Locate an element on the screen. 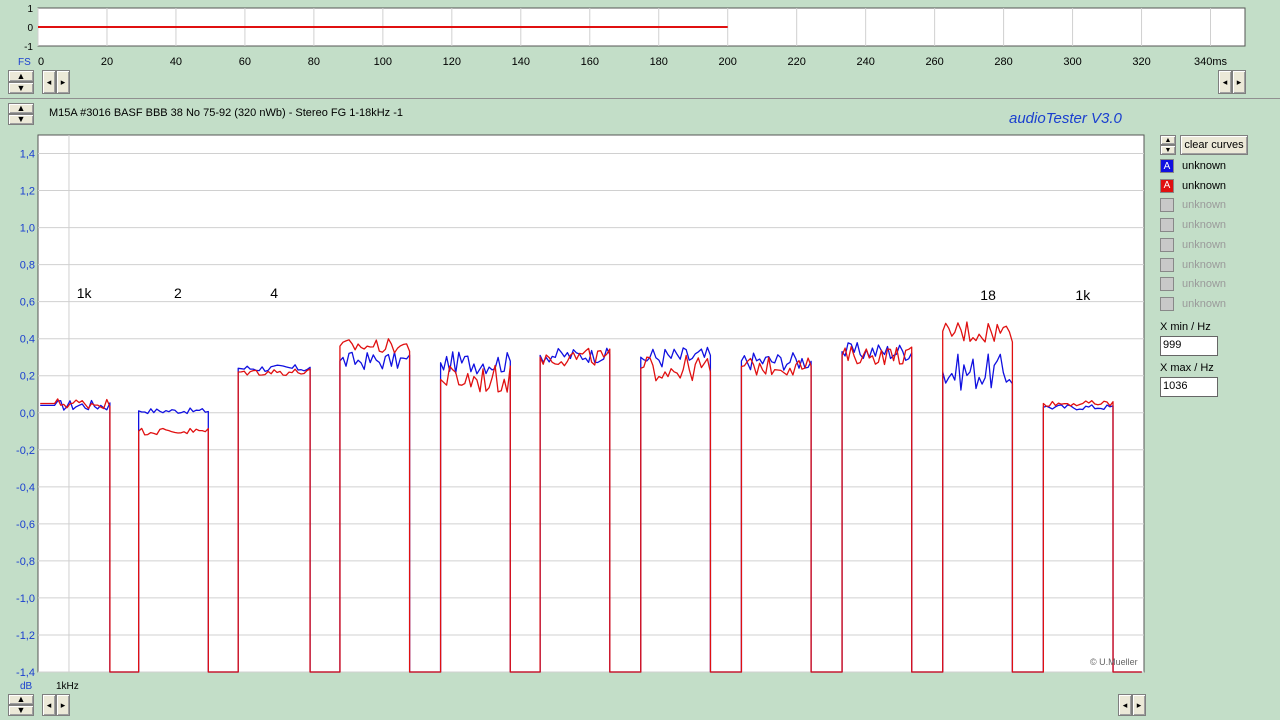 The width and height of the screenshot is (1280, 720). strip-y-tick: -1 is located at coordinates (28, 47).